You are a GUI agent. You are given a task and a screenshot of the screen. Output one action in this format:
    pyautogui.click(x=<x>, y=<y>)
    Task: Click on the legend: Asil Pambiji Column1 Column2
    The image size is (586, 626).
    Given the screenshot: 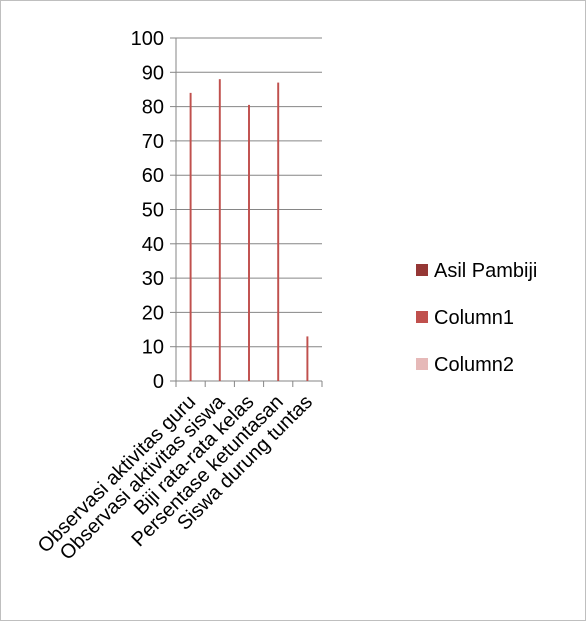 What is the action you would take?
    pyautogui.click(x=476, y=318)
    